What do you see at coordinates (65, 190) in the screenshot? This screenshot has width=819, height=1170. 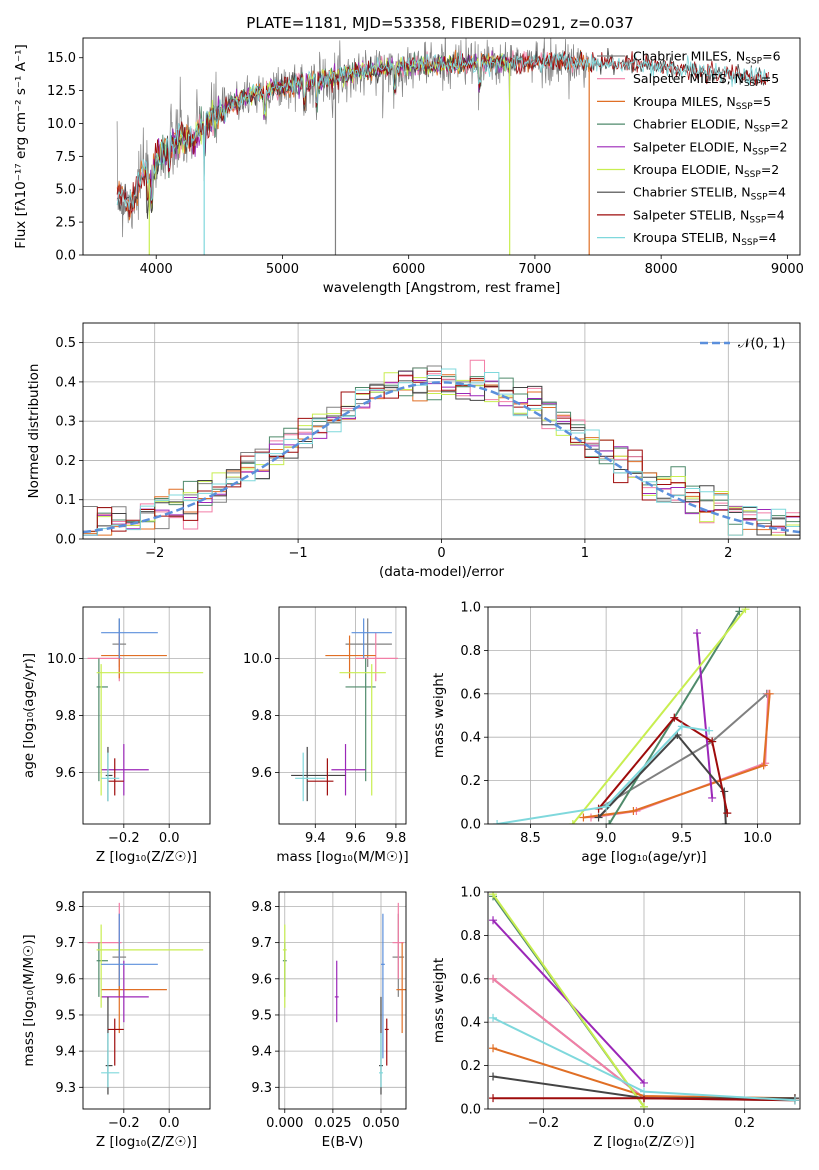 I see `y-tick-label: 5.0` at bounding box center [65, 190].